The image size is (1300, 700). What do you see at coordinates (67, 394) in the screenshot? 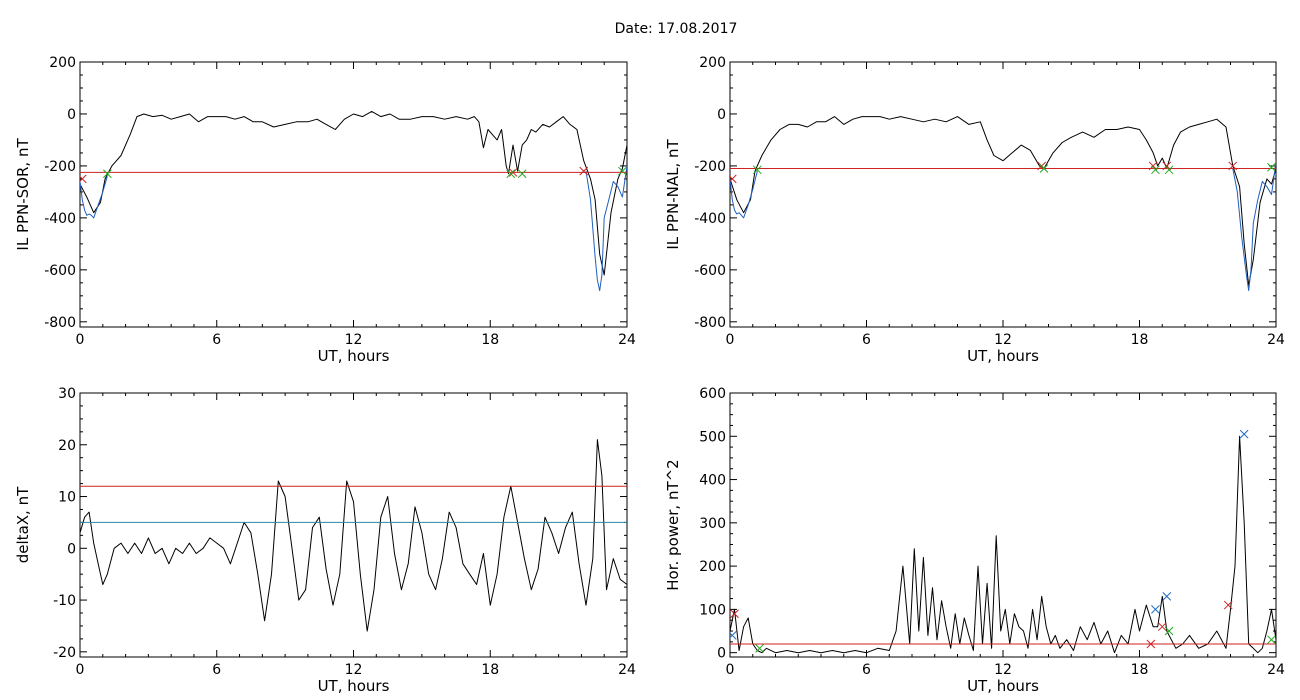
I see `y-tick-label: 30` at bounding box center [67, 394].